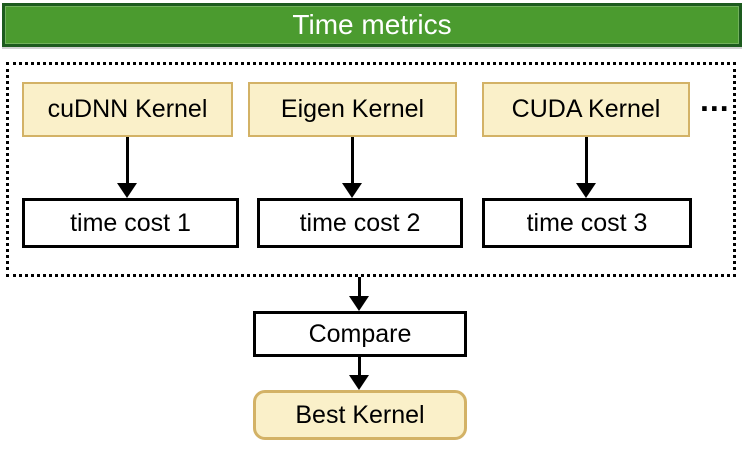 The height and width of the screenshot is (450, 744). I want to click on compare-box: Compare, so click(360, 334).